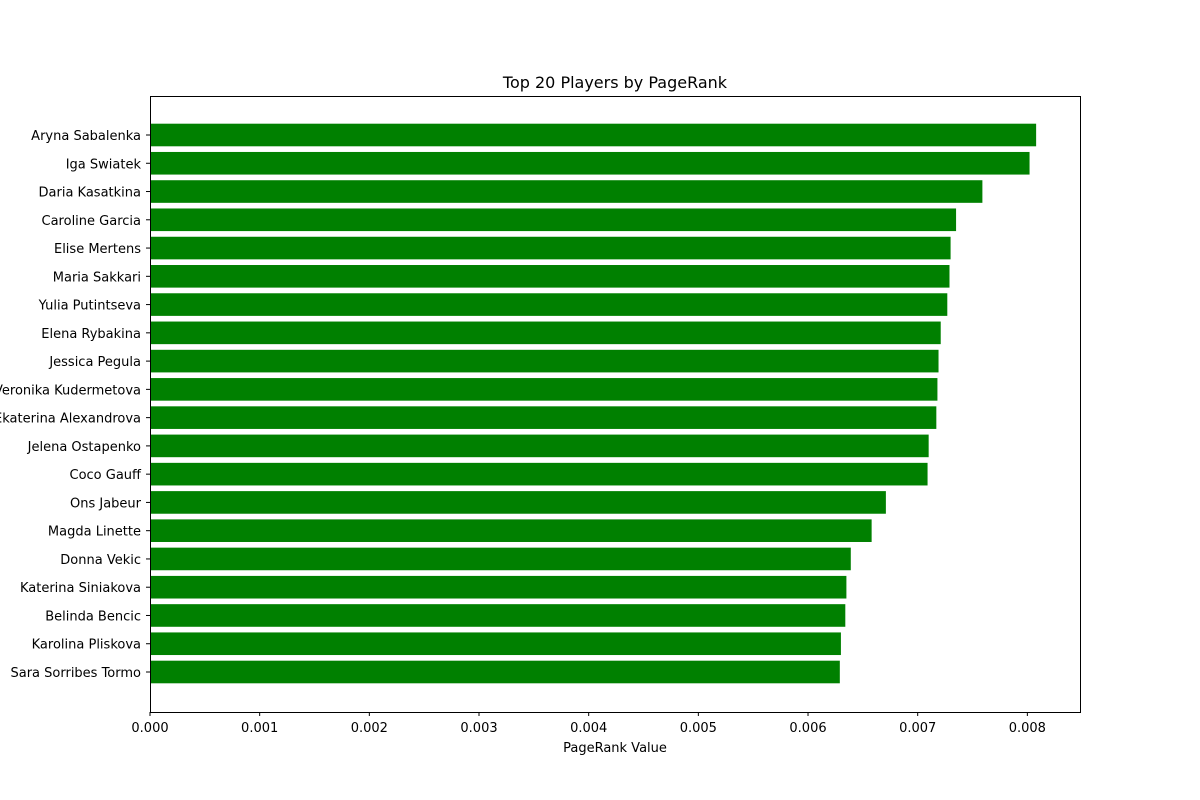  I want to click on category-label: Jelena Ostapenko, so click(84, 447).